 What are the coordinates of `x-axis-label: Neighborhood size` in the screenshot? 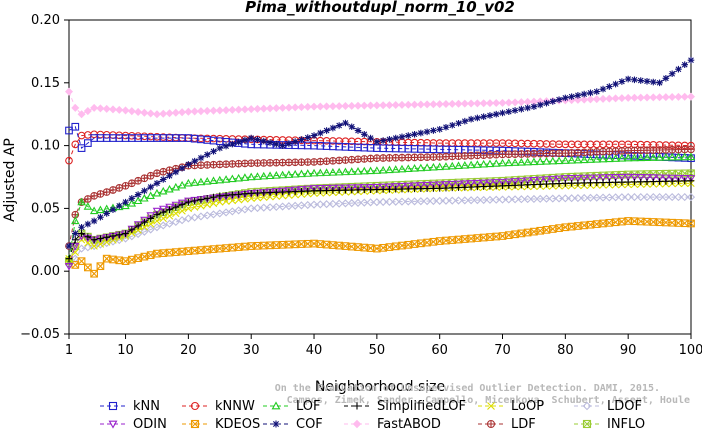 It's located at (380, 387).